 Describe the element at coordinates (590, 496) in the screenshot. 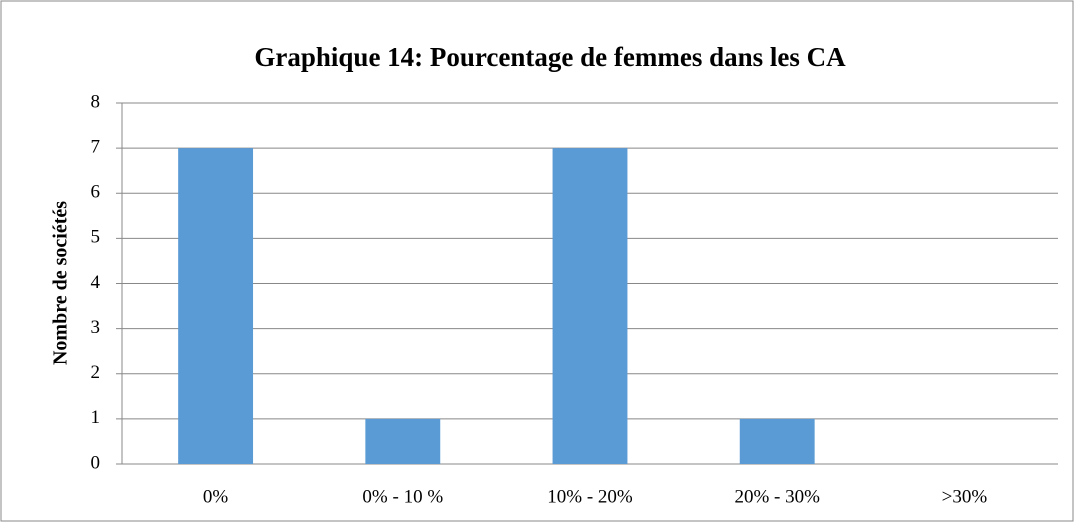

I see `x-tick-label: 10% - 20%` at that location.